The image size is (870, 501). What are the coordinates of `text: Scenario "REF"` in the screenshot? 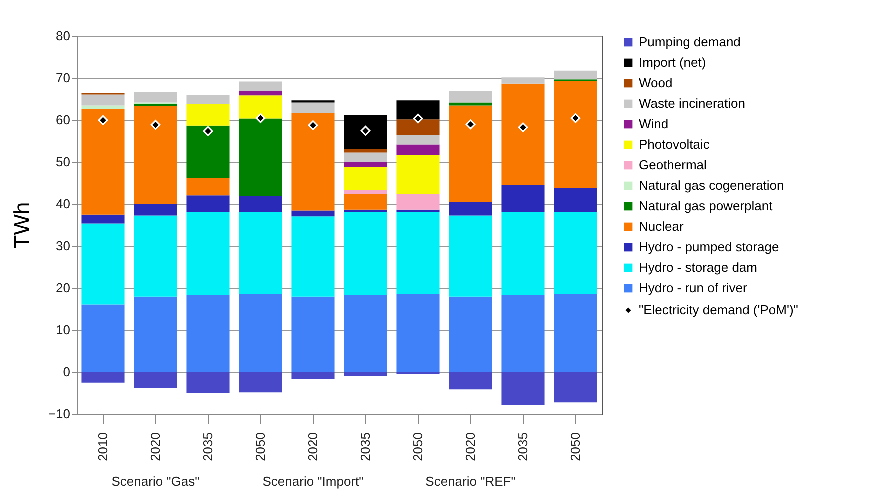 It's located at (471, 481).